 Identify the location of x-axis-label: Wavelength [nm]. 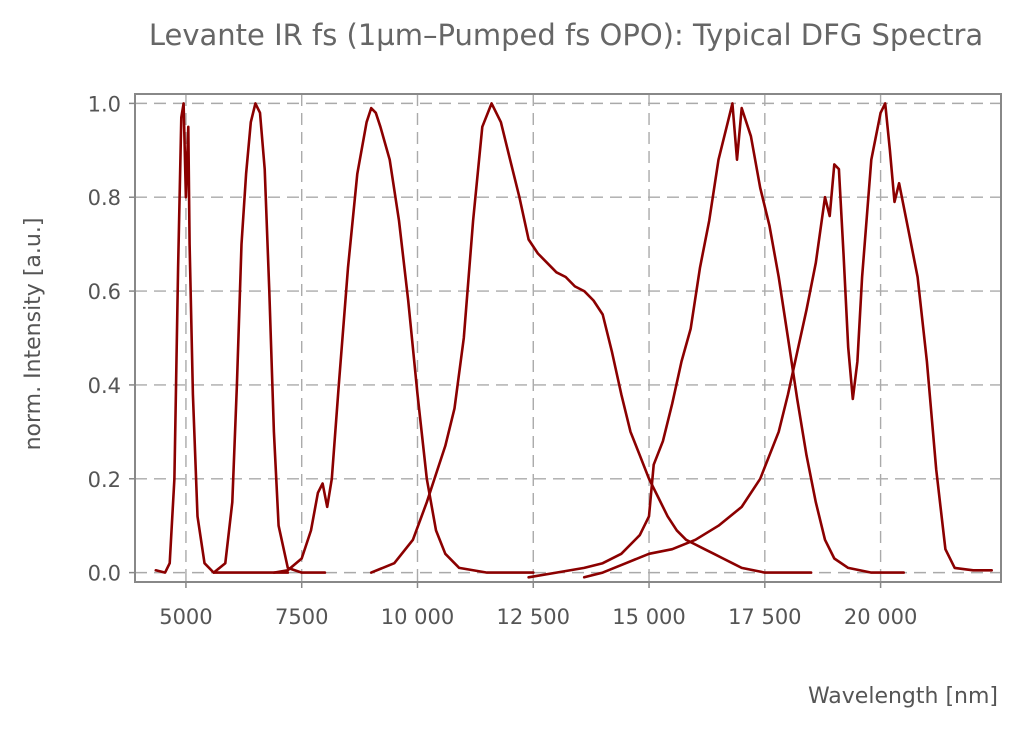
(903, 696).